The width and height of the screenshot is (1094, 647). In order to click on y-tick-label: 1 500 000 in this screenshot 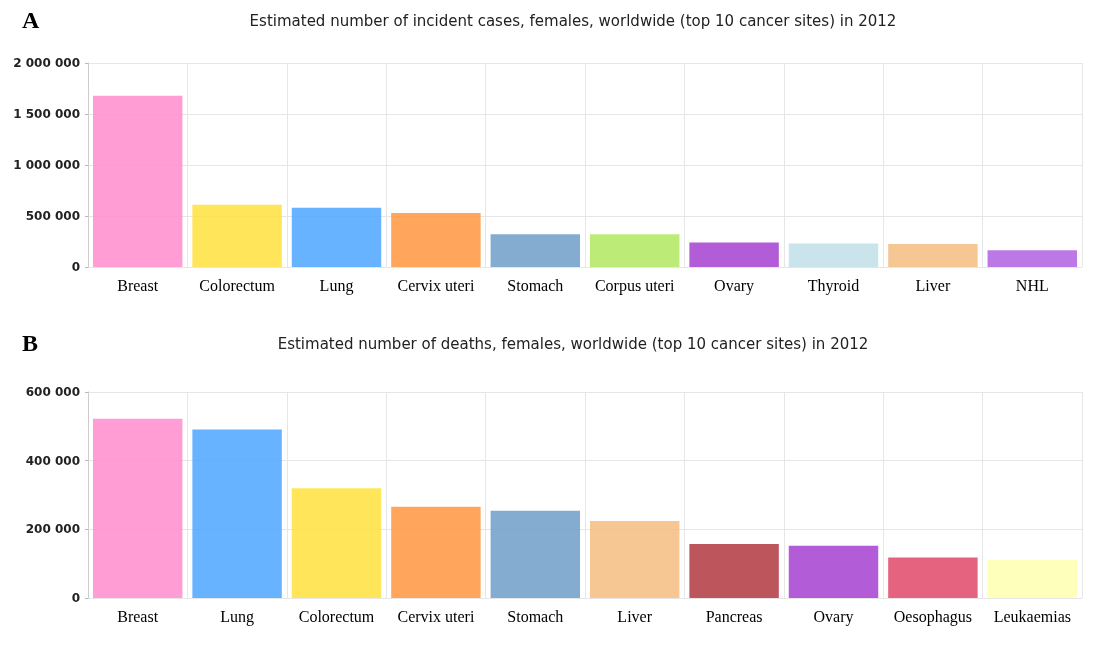, I will do `click(46, 114)`.